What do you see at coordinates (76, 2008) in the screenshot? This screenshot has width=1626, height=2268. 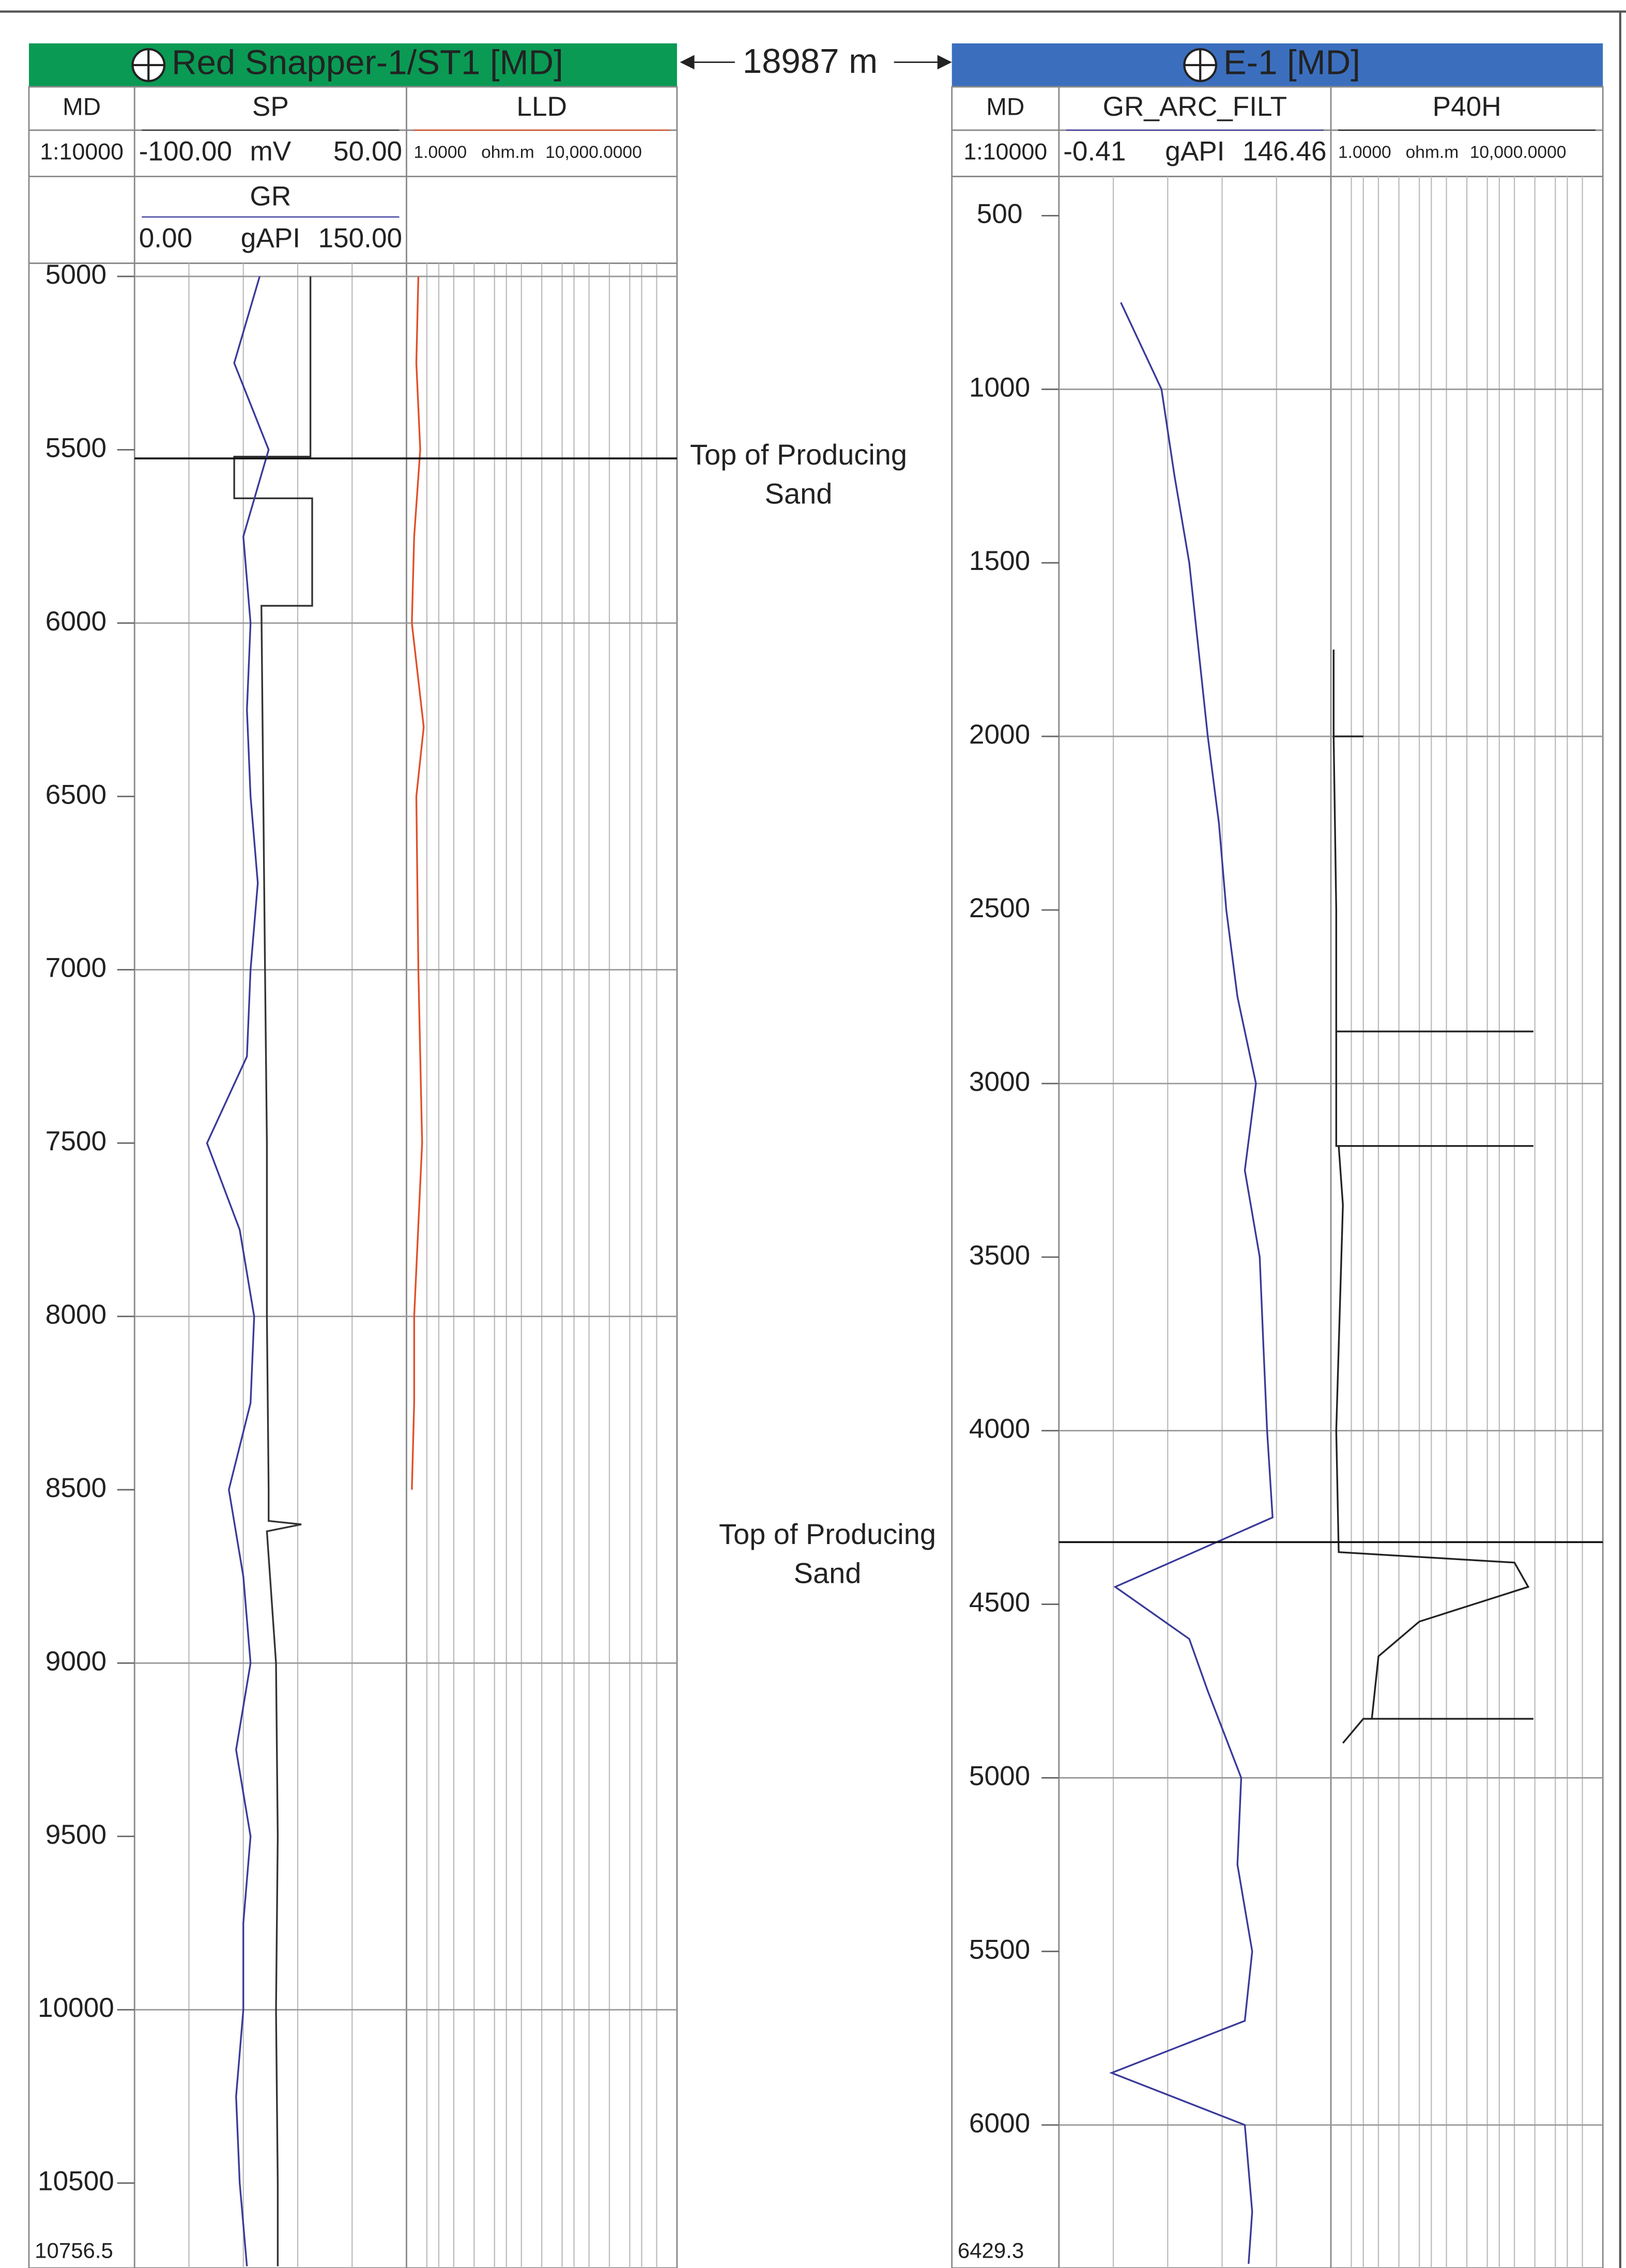 I see `depth-tick-label: 10000` at bounding box center [76, 2008].